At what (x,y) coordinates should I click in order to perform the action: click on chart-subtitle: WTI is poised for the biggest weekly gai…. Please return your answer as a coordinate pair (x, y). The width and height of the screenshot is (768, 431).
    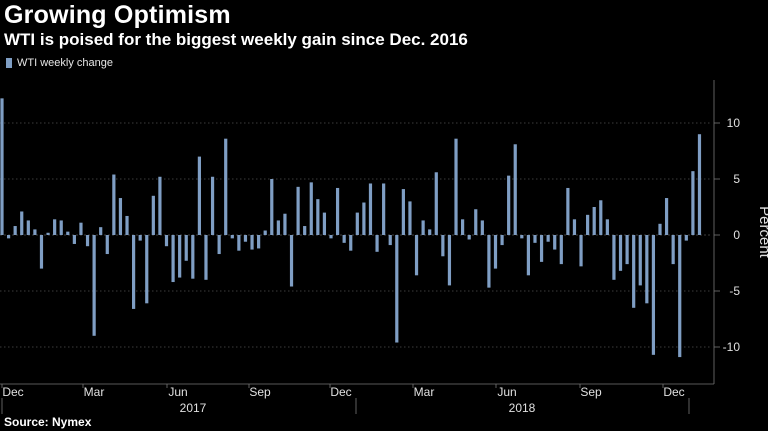
    Looking at the image, I should click on (236, 39).